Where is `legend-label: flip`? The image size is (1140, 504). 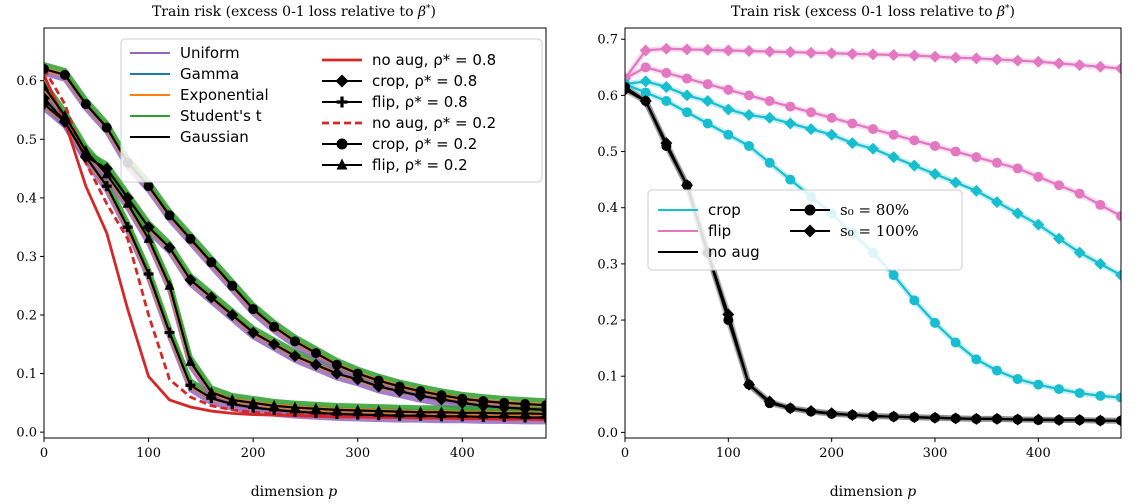 legend-label: flip is located at coordinates (719, 231).